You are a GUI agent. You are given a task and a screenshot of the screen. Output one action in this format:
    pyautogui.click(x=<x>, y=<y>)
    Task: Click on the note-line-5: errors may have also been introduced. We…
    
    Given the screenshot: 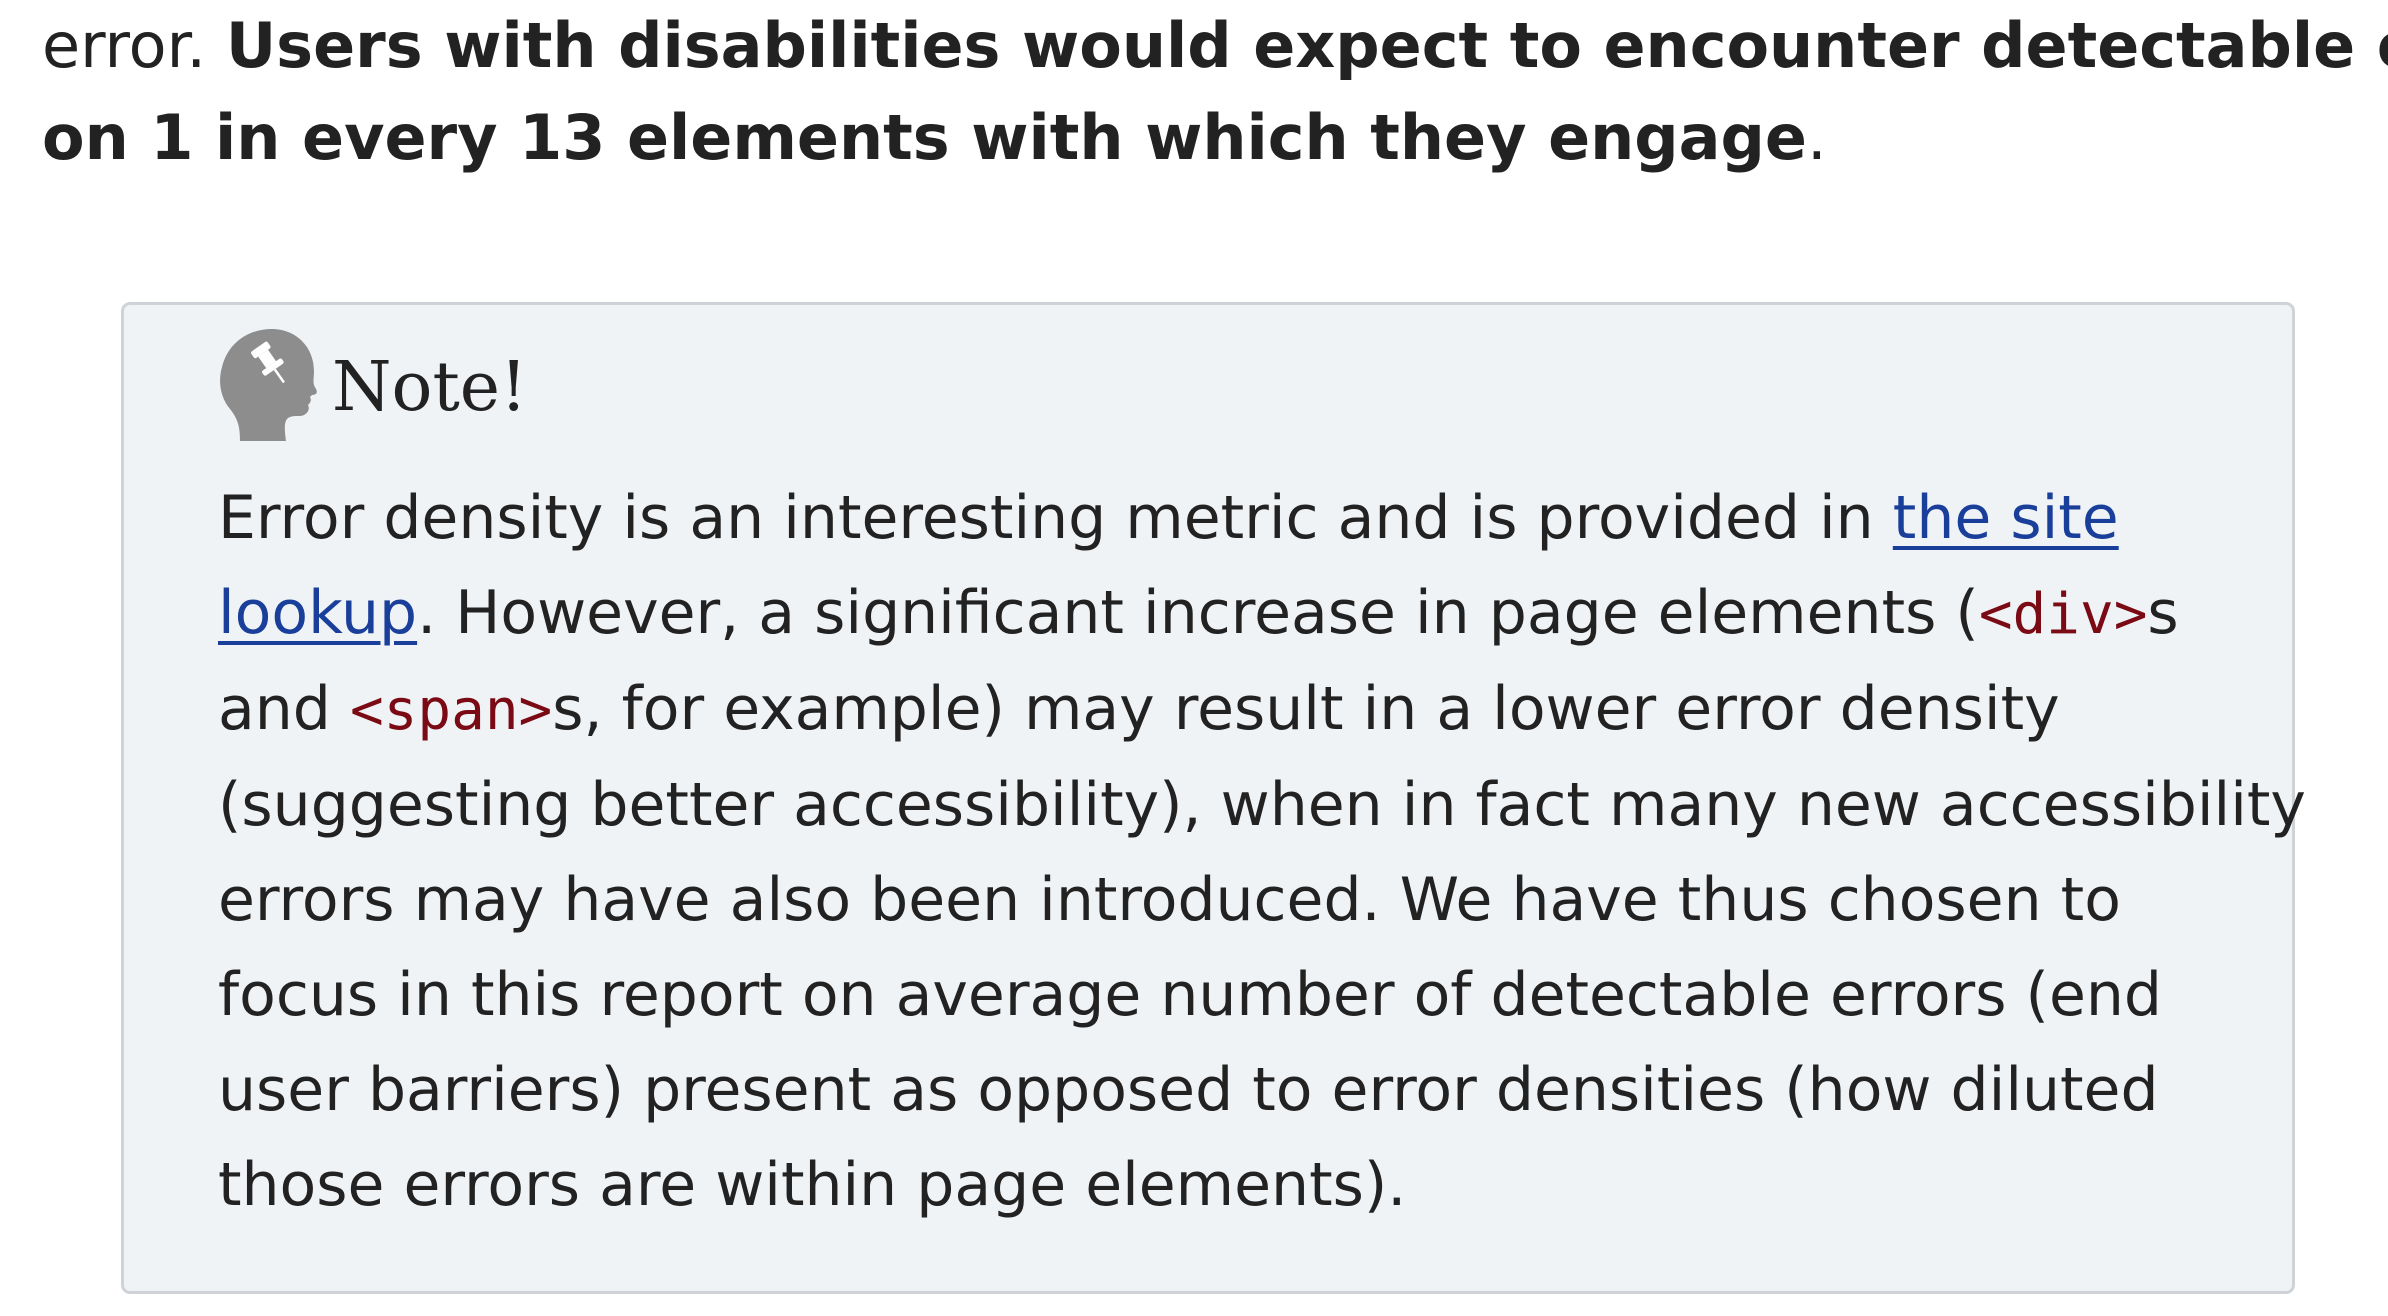 What is the action you would take?
    pyautogui.click(x=1169, y=900)
    